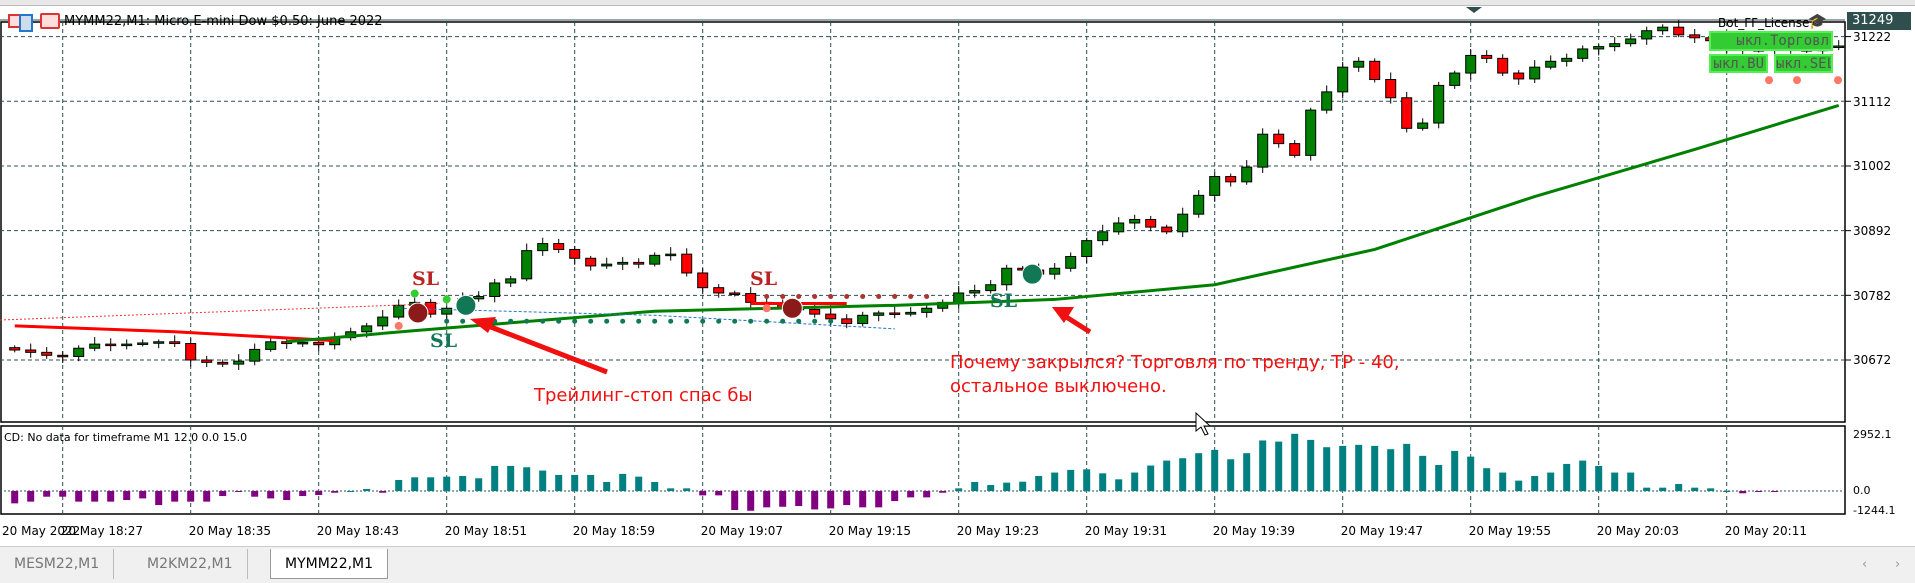 The width and height of the screenshot is (1915, 583). I want to click on tab-m2km22: M2KM22,M1, so click(190, 564).